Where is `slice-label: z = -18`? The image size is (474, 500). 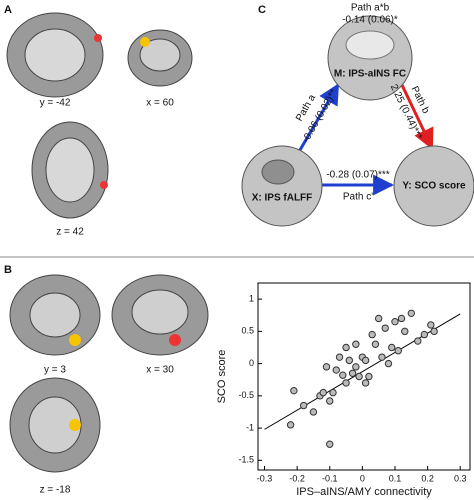 slice-label: z = -18 is located at coordinates (55, 490).